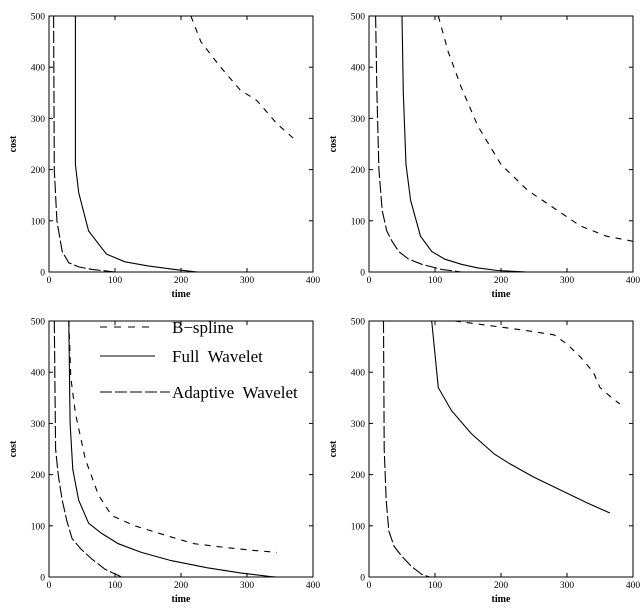 The image size is (640, 612). What do you see at coordinates (203, 327) in the screenshot?
I see `legend-label-b-spline: B−spline` at bounding box center [203, 327].